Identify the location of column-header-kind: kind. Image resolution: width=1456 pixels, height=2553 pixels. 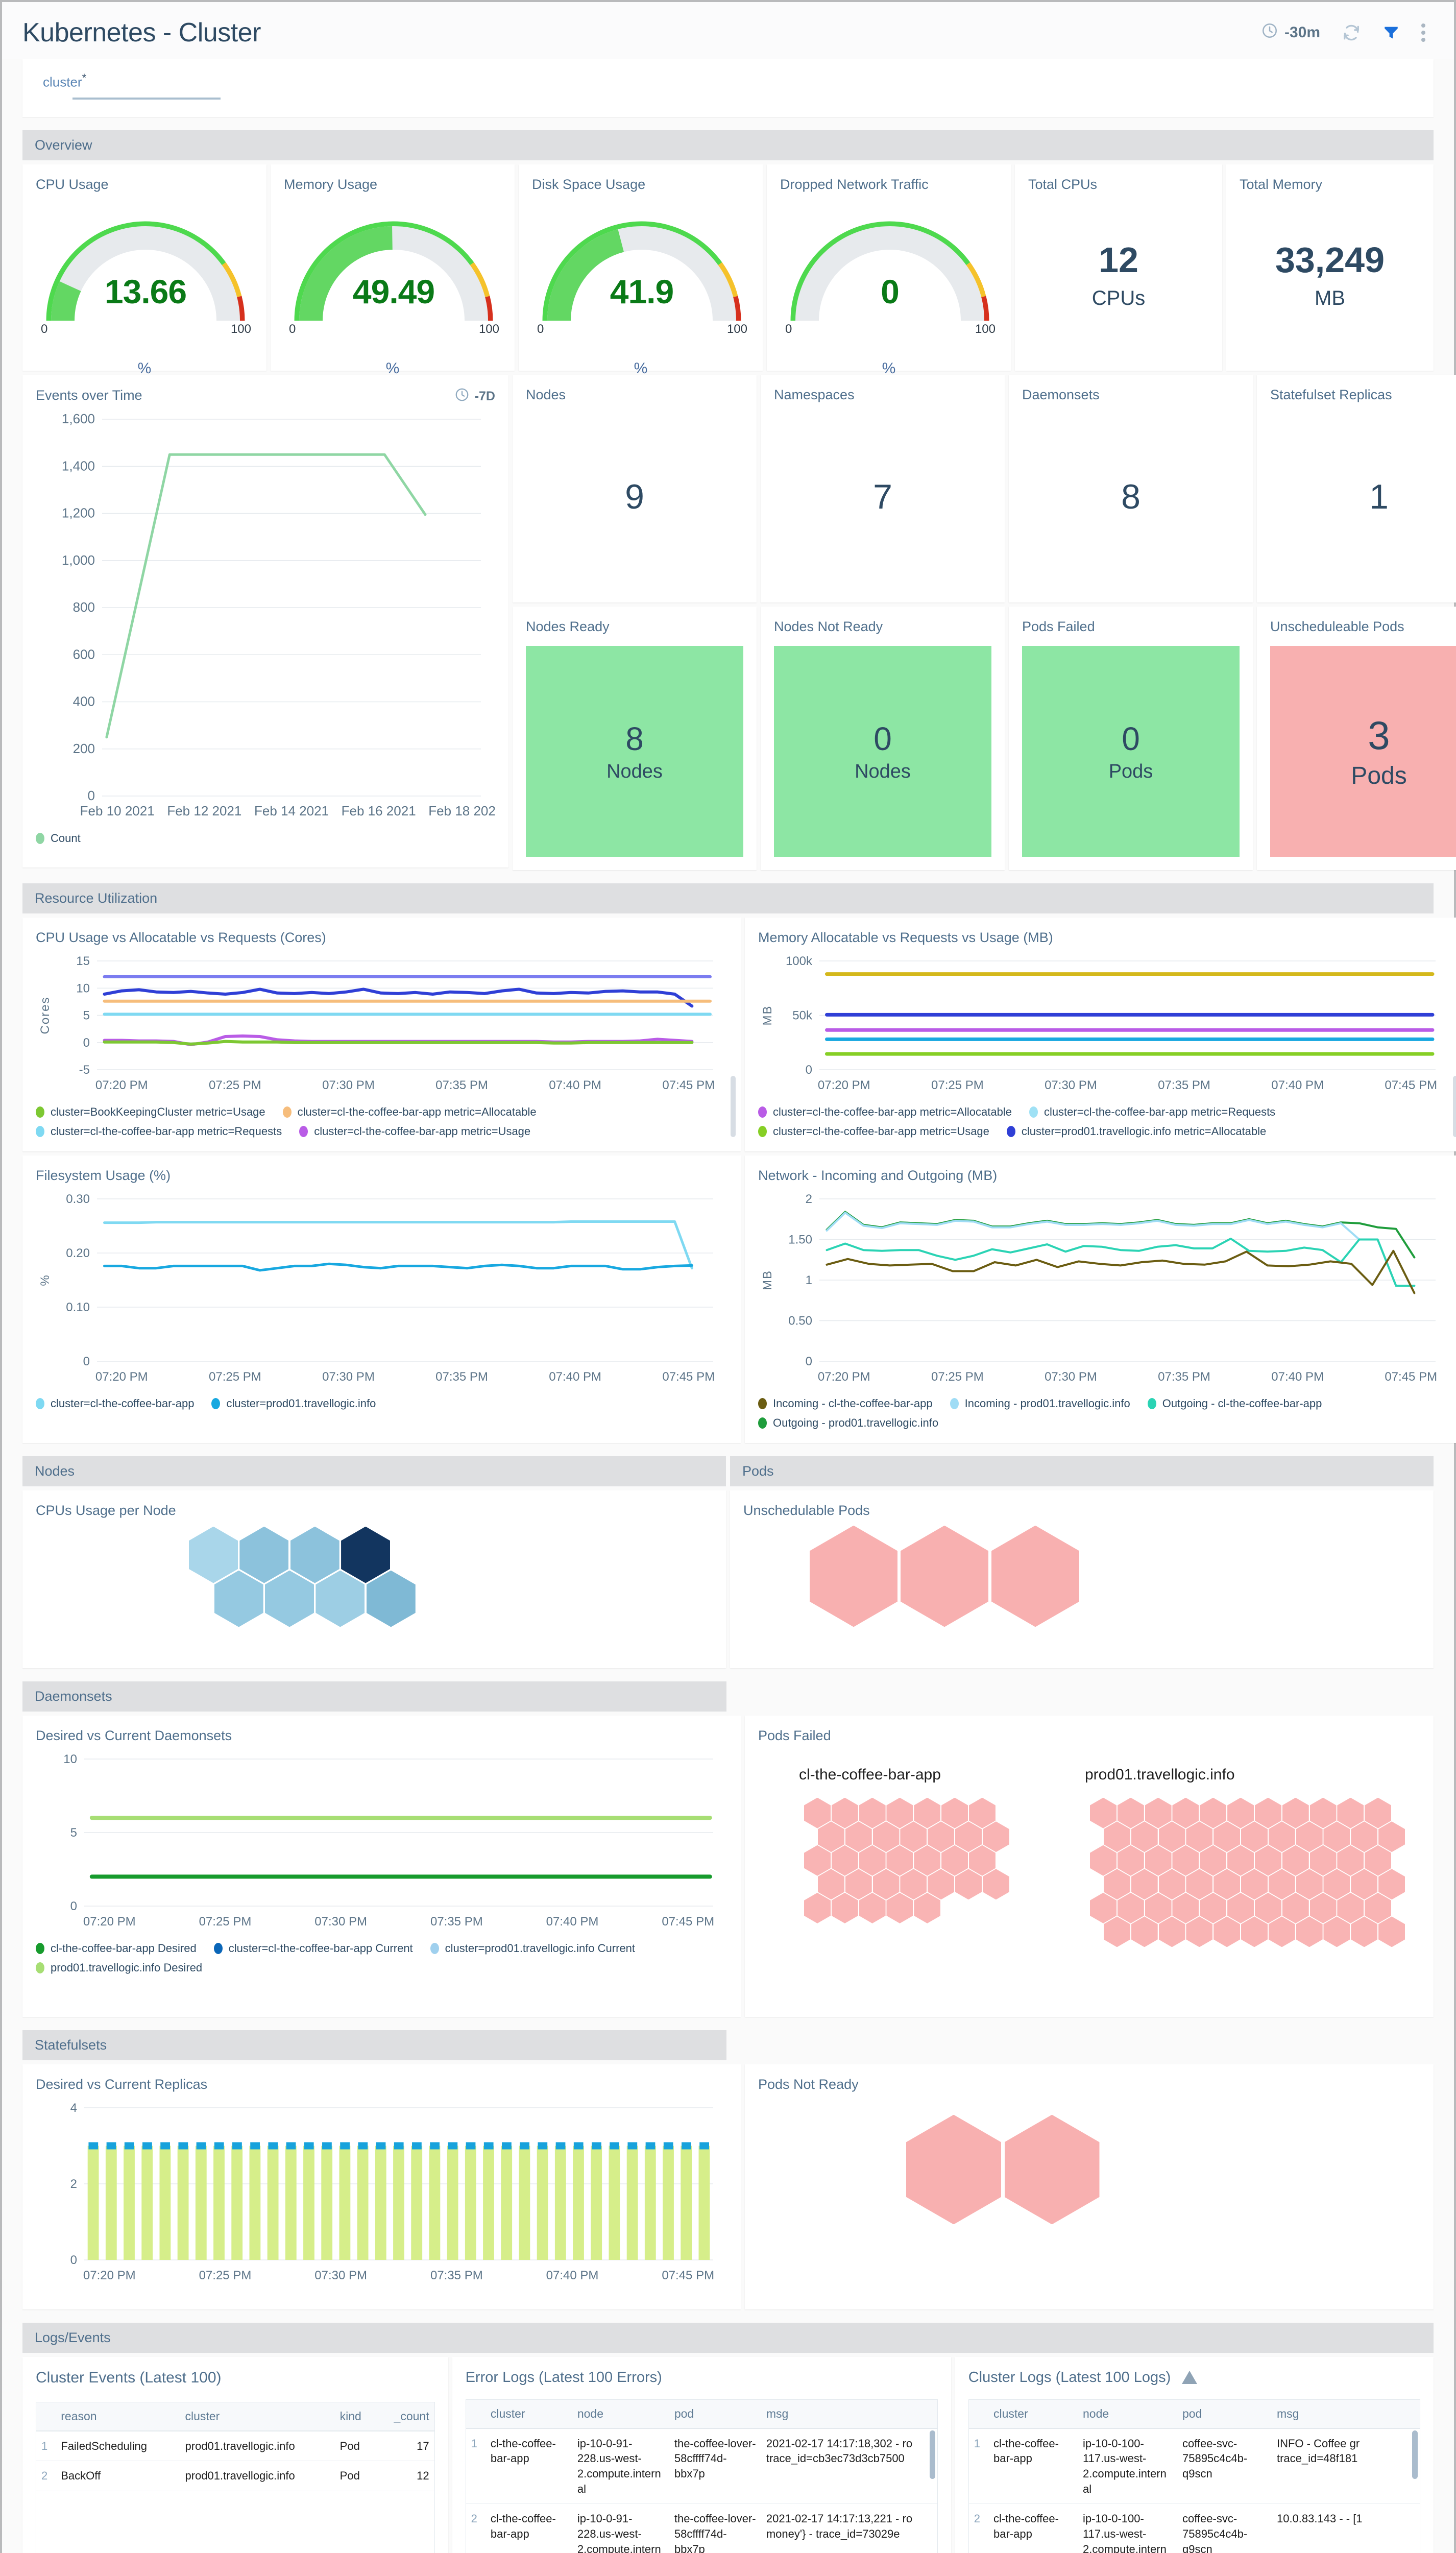
(355, 2416).